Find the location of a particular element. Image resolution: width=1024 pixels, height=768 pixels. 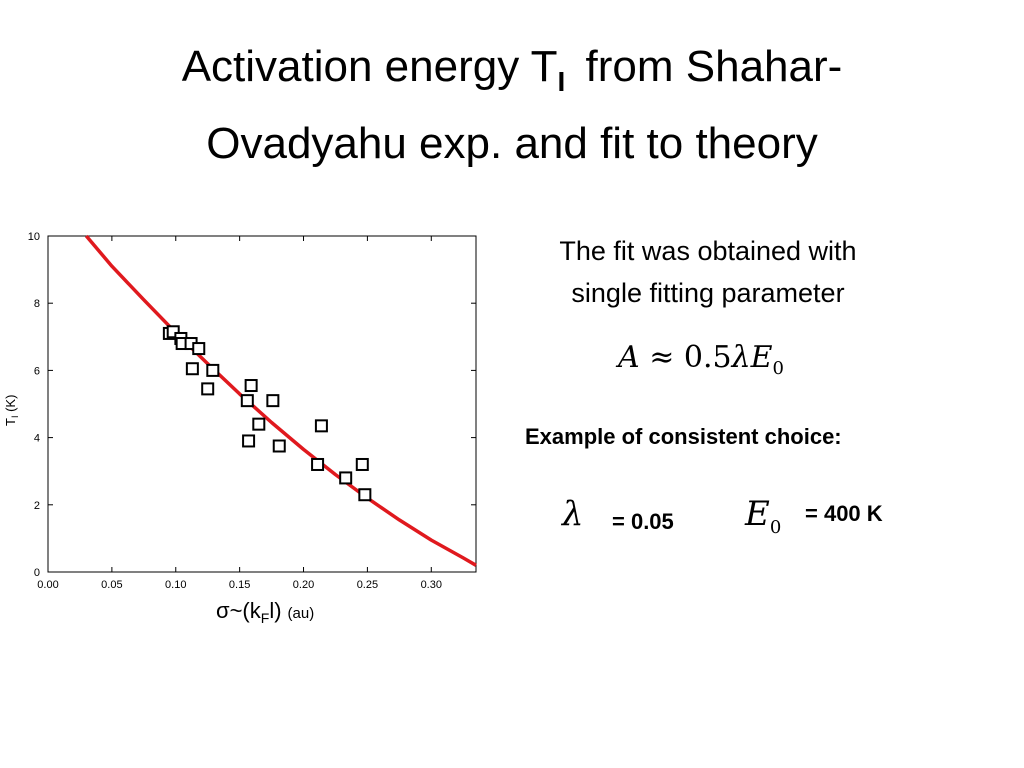

y-axis-label: TI (K) is located at coordinates (11, 410).